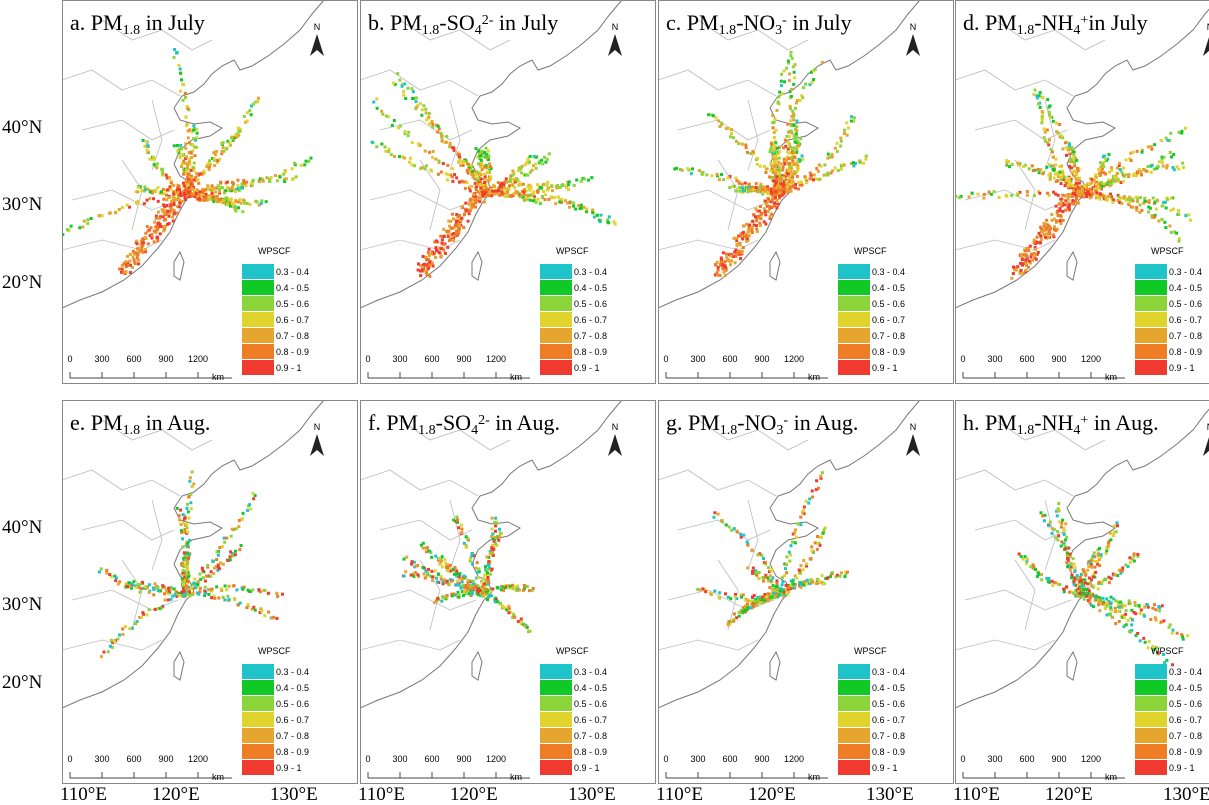  Describe the element at coordinates (761, 359) in the screenshot. I see `scale-label: 900` at that location.